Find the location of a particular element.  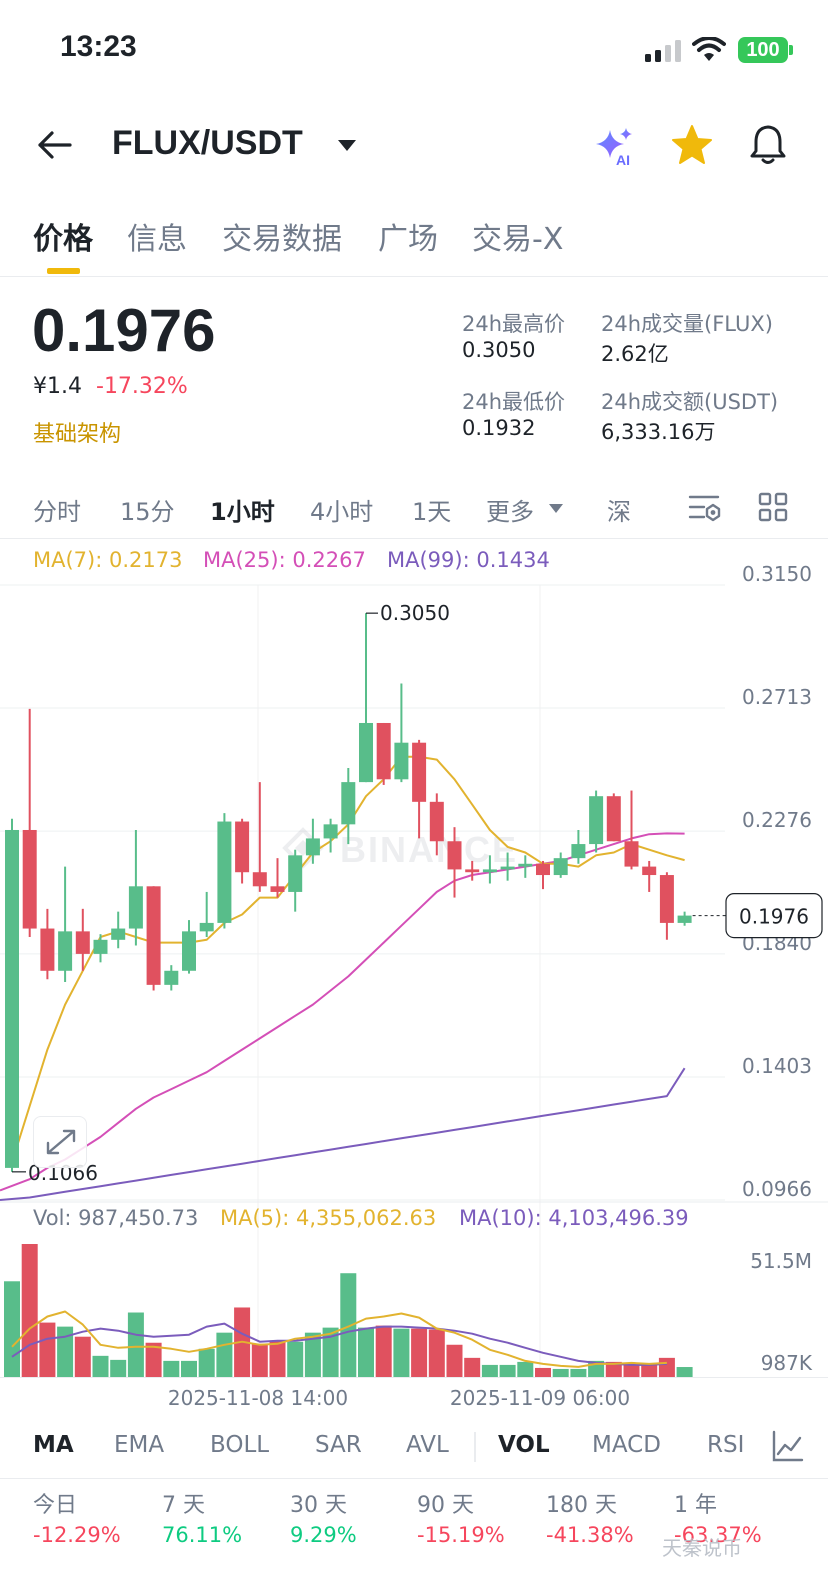

vol-ma10-line is located at coordinates (339, 1344).